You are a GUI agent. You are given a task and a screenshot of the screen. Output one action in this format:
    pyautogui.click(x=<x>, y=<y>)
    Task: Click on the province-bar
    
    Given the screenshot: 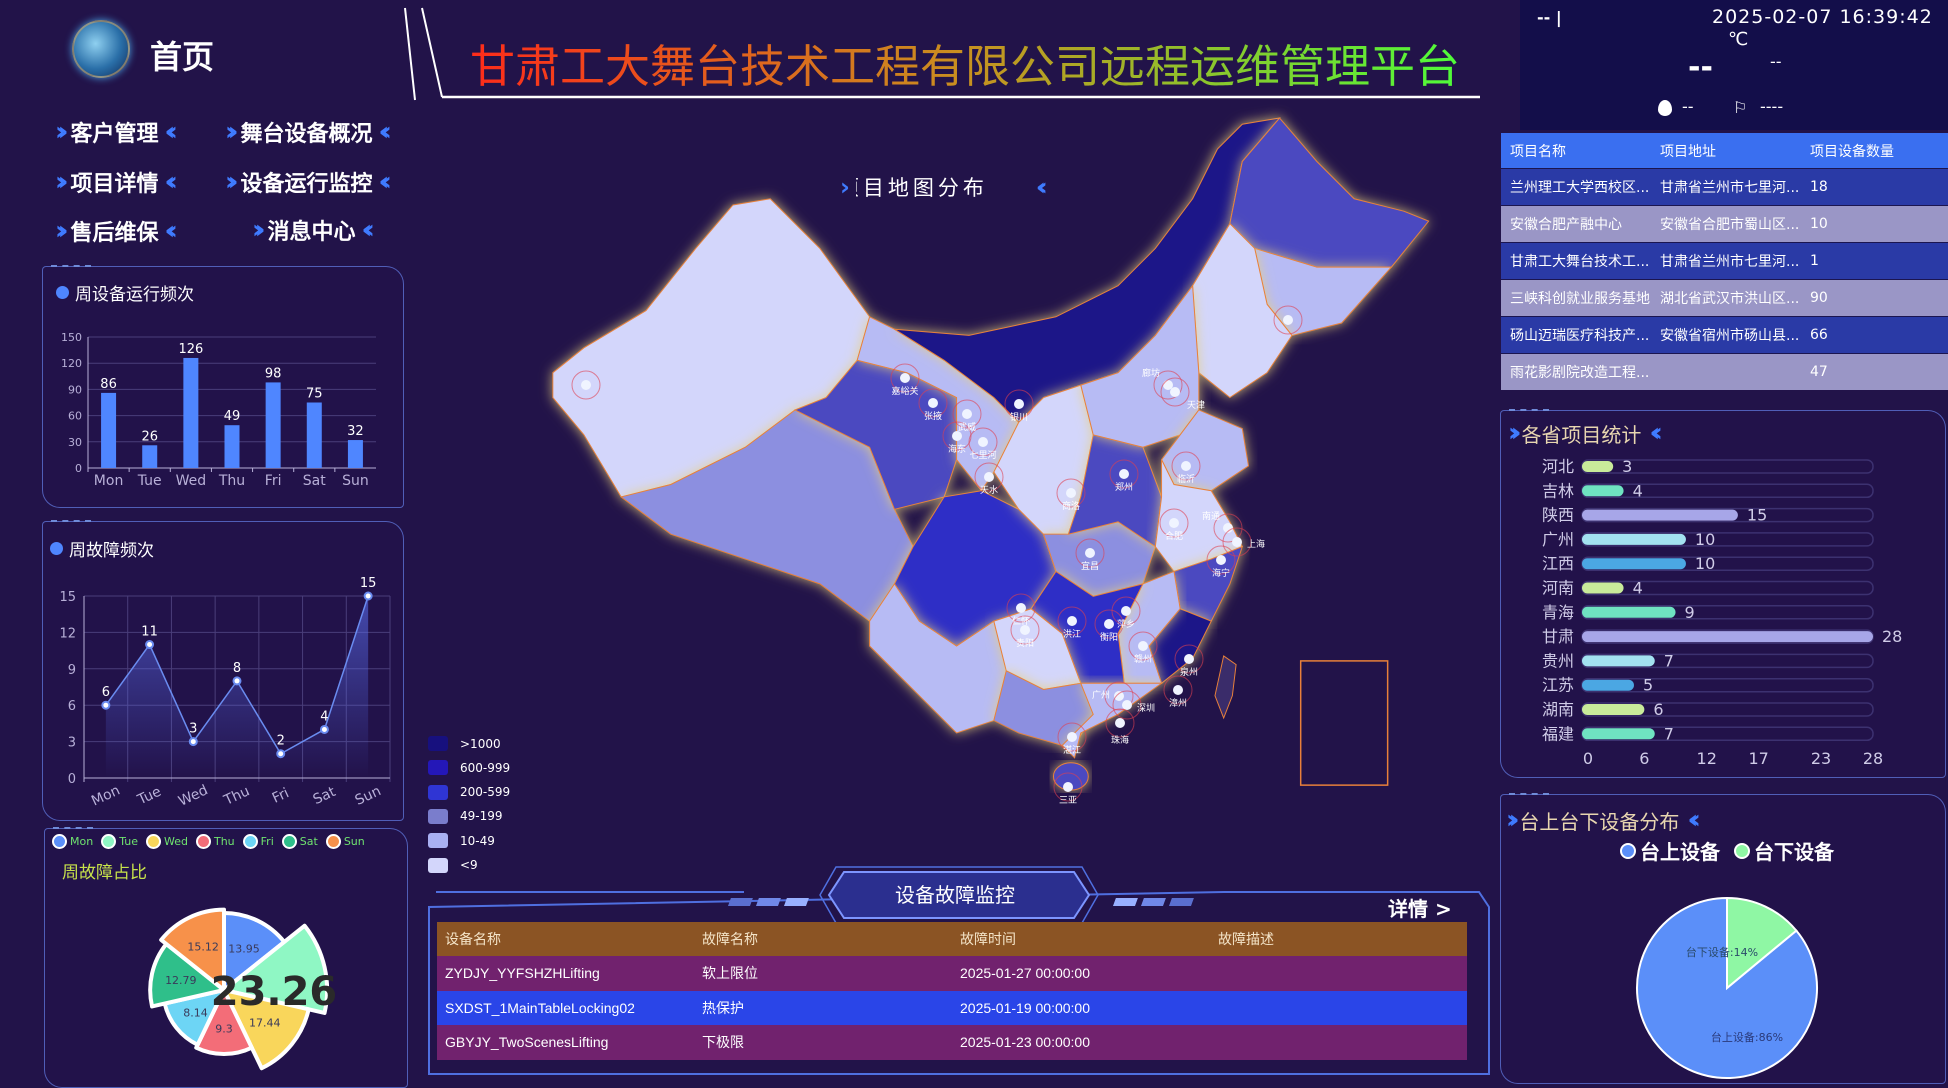 What is the action you would take?
    pyautogui.click(x=1629, y=612)
    